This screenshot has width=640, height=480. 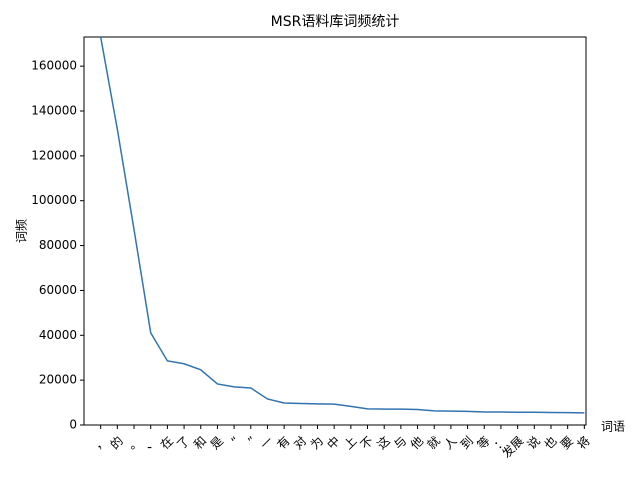 I want to click on x-tick-label: 到, so click(x=467, y=443).